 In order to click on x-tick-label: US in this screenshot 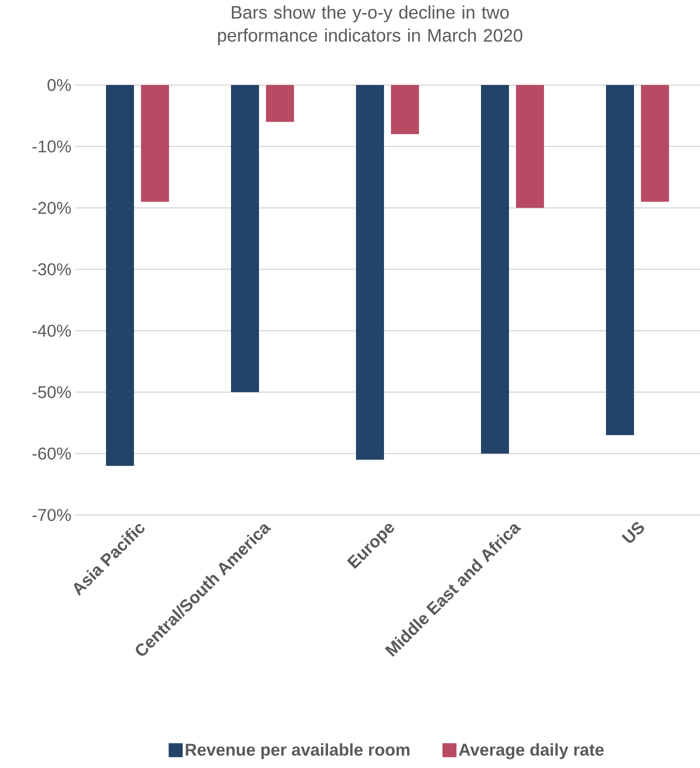, I will do `click(633, 532)`.